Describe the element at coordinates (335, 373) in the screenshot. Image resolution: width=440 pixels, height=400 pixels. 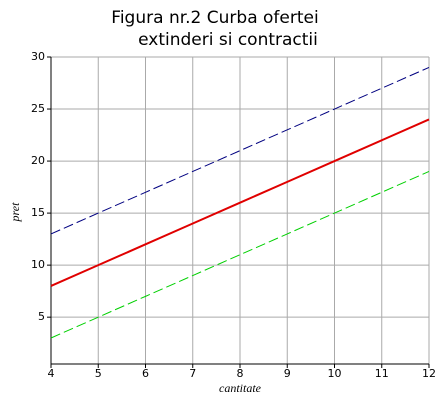
I see `x-tick-label: 10` at that location.